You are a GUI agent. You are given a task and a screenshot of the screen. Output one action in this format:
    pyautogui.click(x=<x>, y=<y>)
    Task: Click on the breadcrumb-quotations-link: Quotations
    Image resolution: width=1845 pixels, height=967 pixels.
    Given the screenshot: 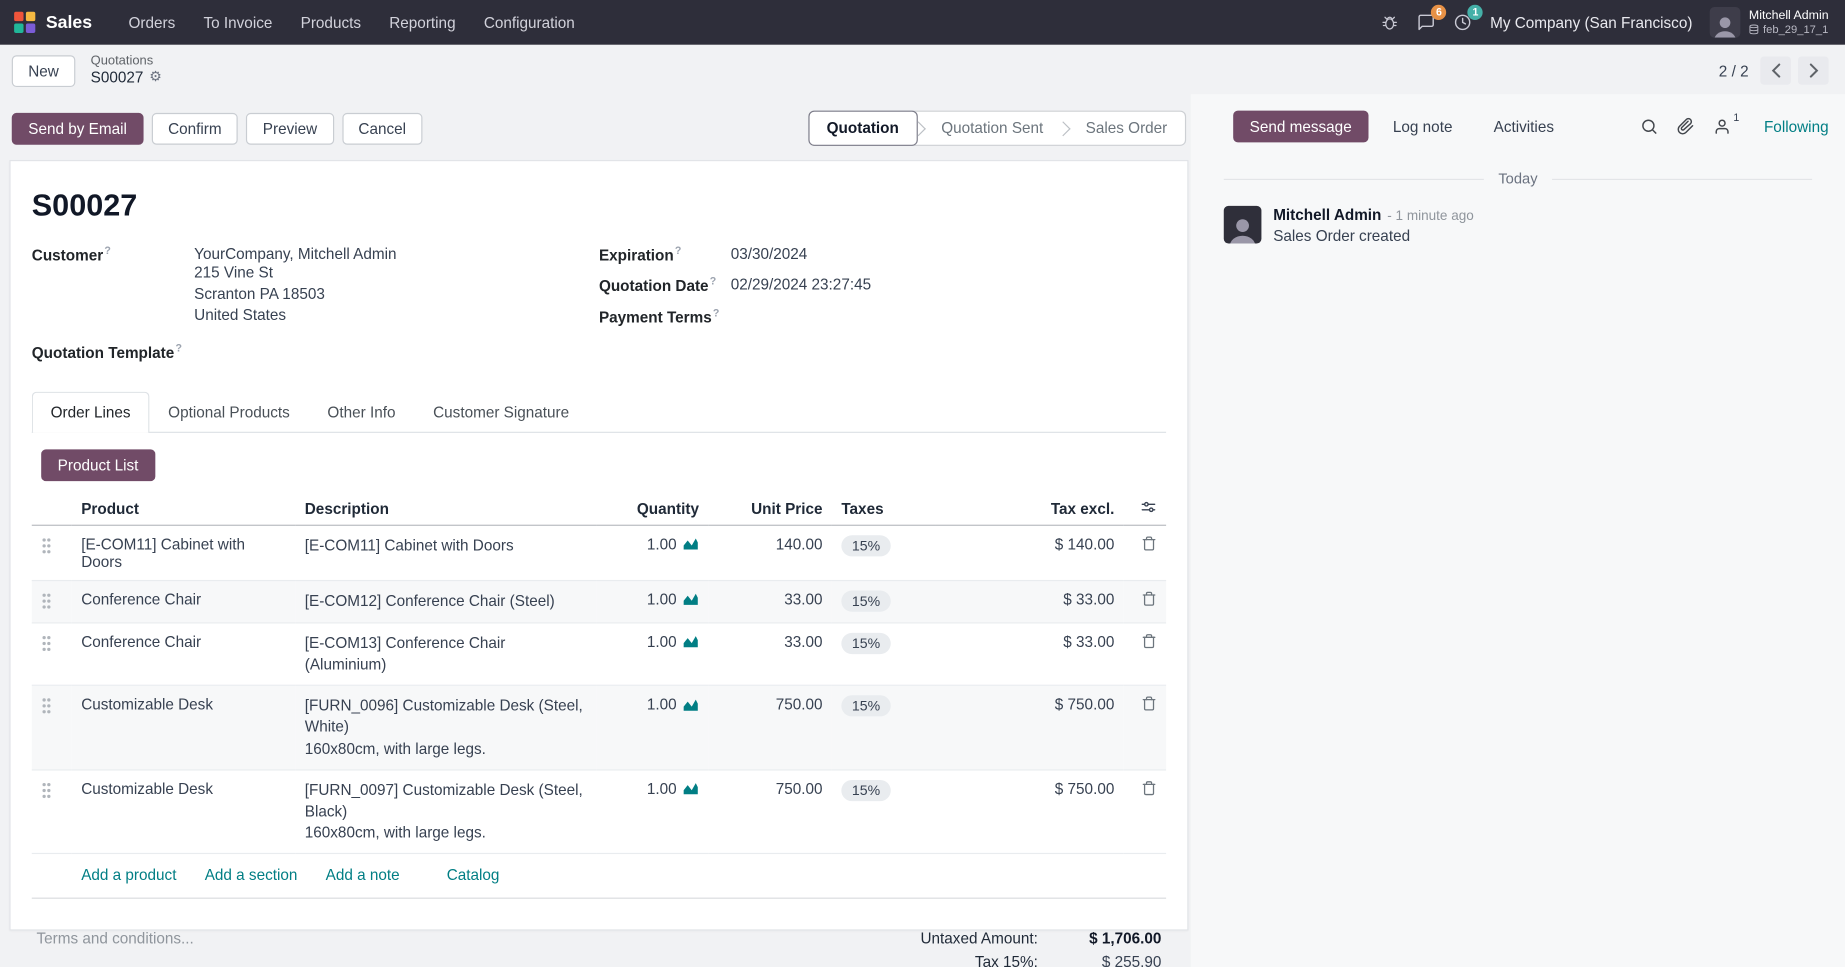 What is the action you would take?
    pyautogui.click(x=122, y=61)
    